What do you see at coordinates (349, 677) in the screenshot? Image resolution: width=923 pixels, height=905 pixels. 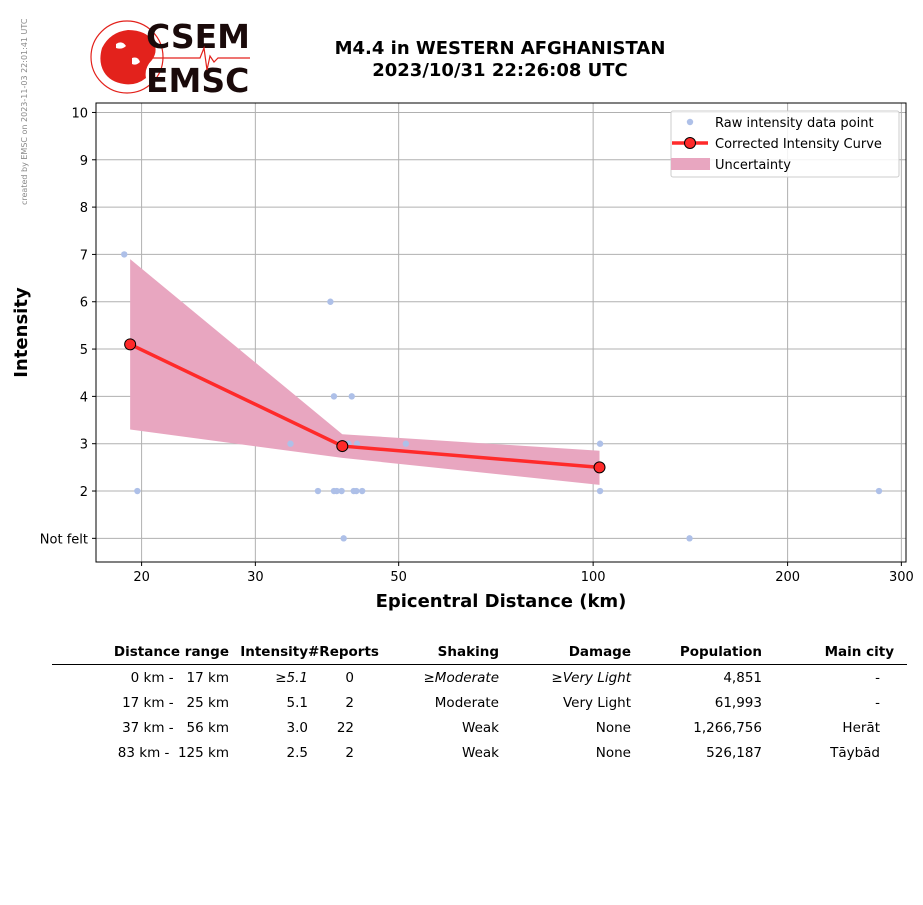 I see `cell-reports: 0` at bounding box center [349, 677].